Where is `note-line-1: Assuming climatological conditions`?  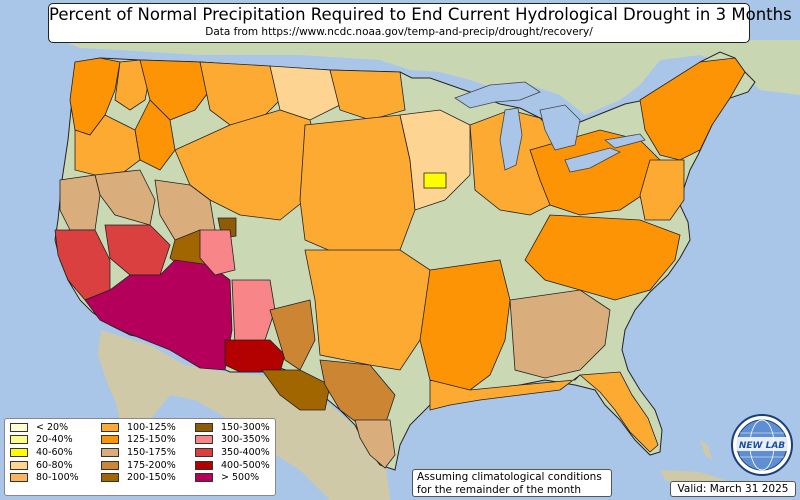 note-line-1: Assuming climatological conditions is located at coordinates (509, 477).